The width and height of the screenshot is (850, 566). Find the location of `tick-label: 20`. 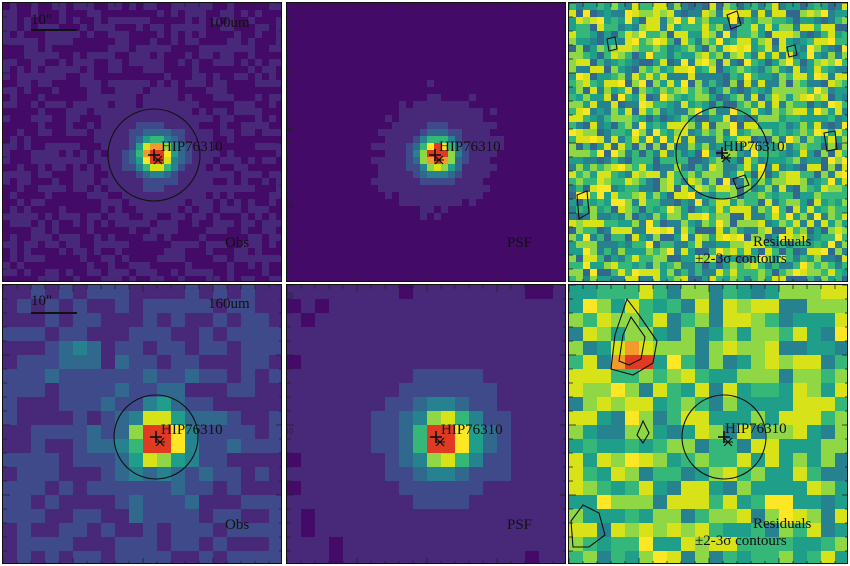

tick-label: 20 is located at coordinates (290, 295).